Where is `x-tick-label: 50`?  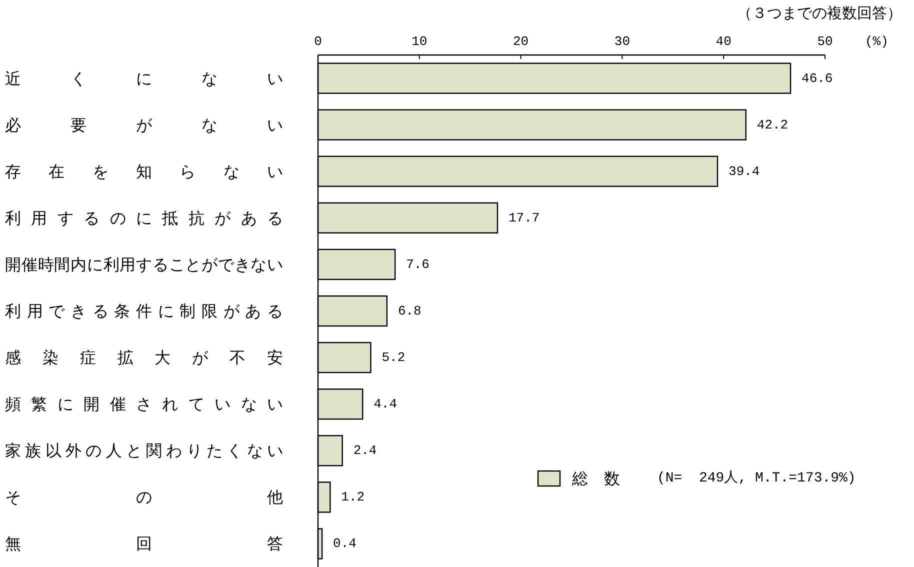 x-tick-label: 50 is located at coordinates (825, 41).